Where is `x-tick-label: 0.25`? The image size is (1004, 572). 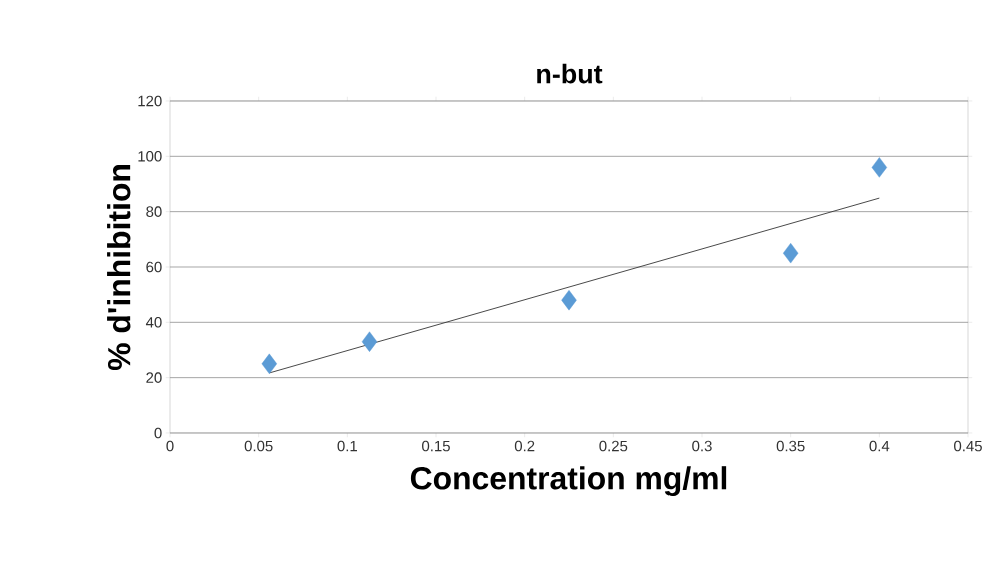 x-tick-label: 0.25 is located at coordinates (613, 446).